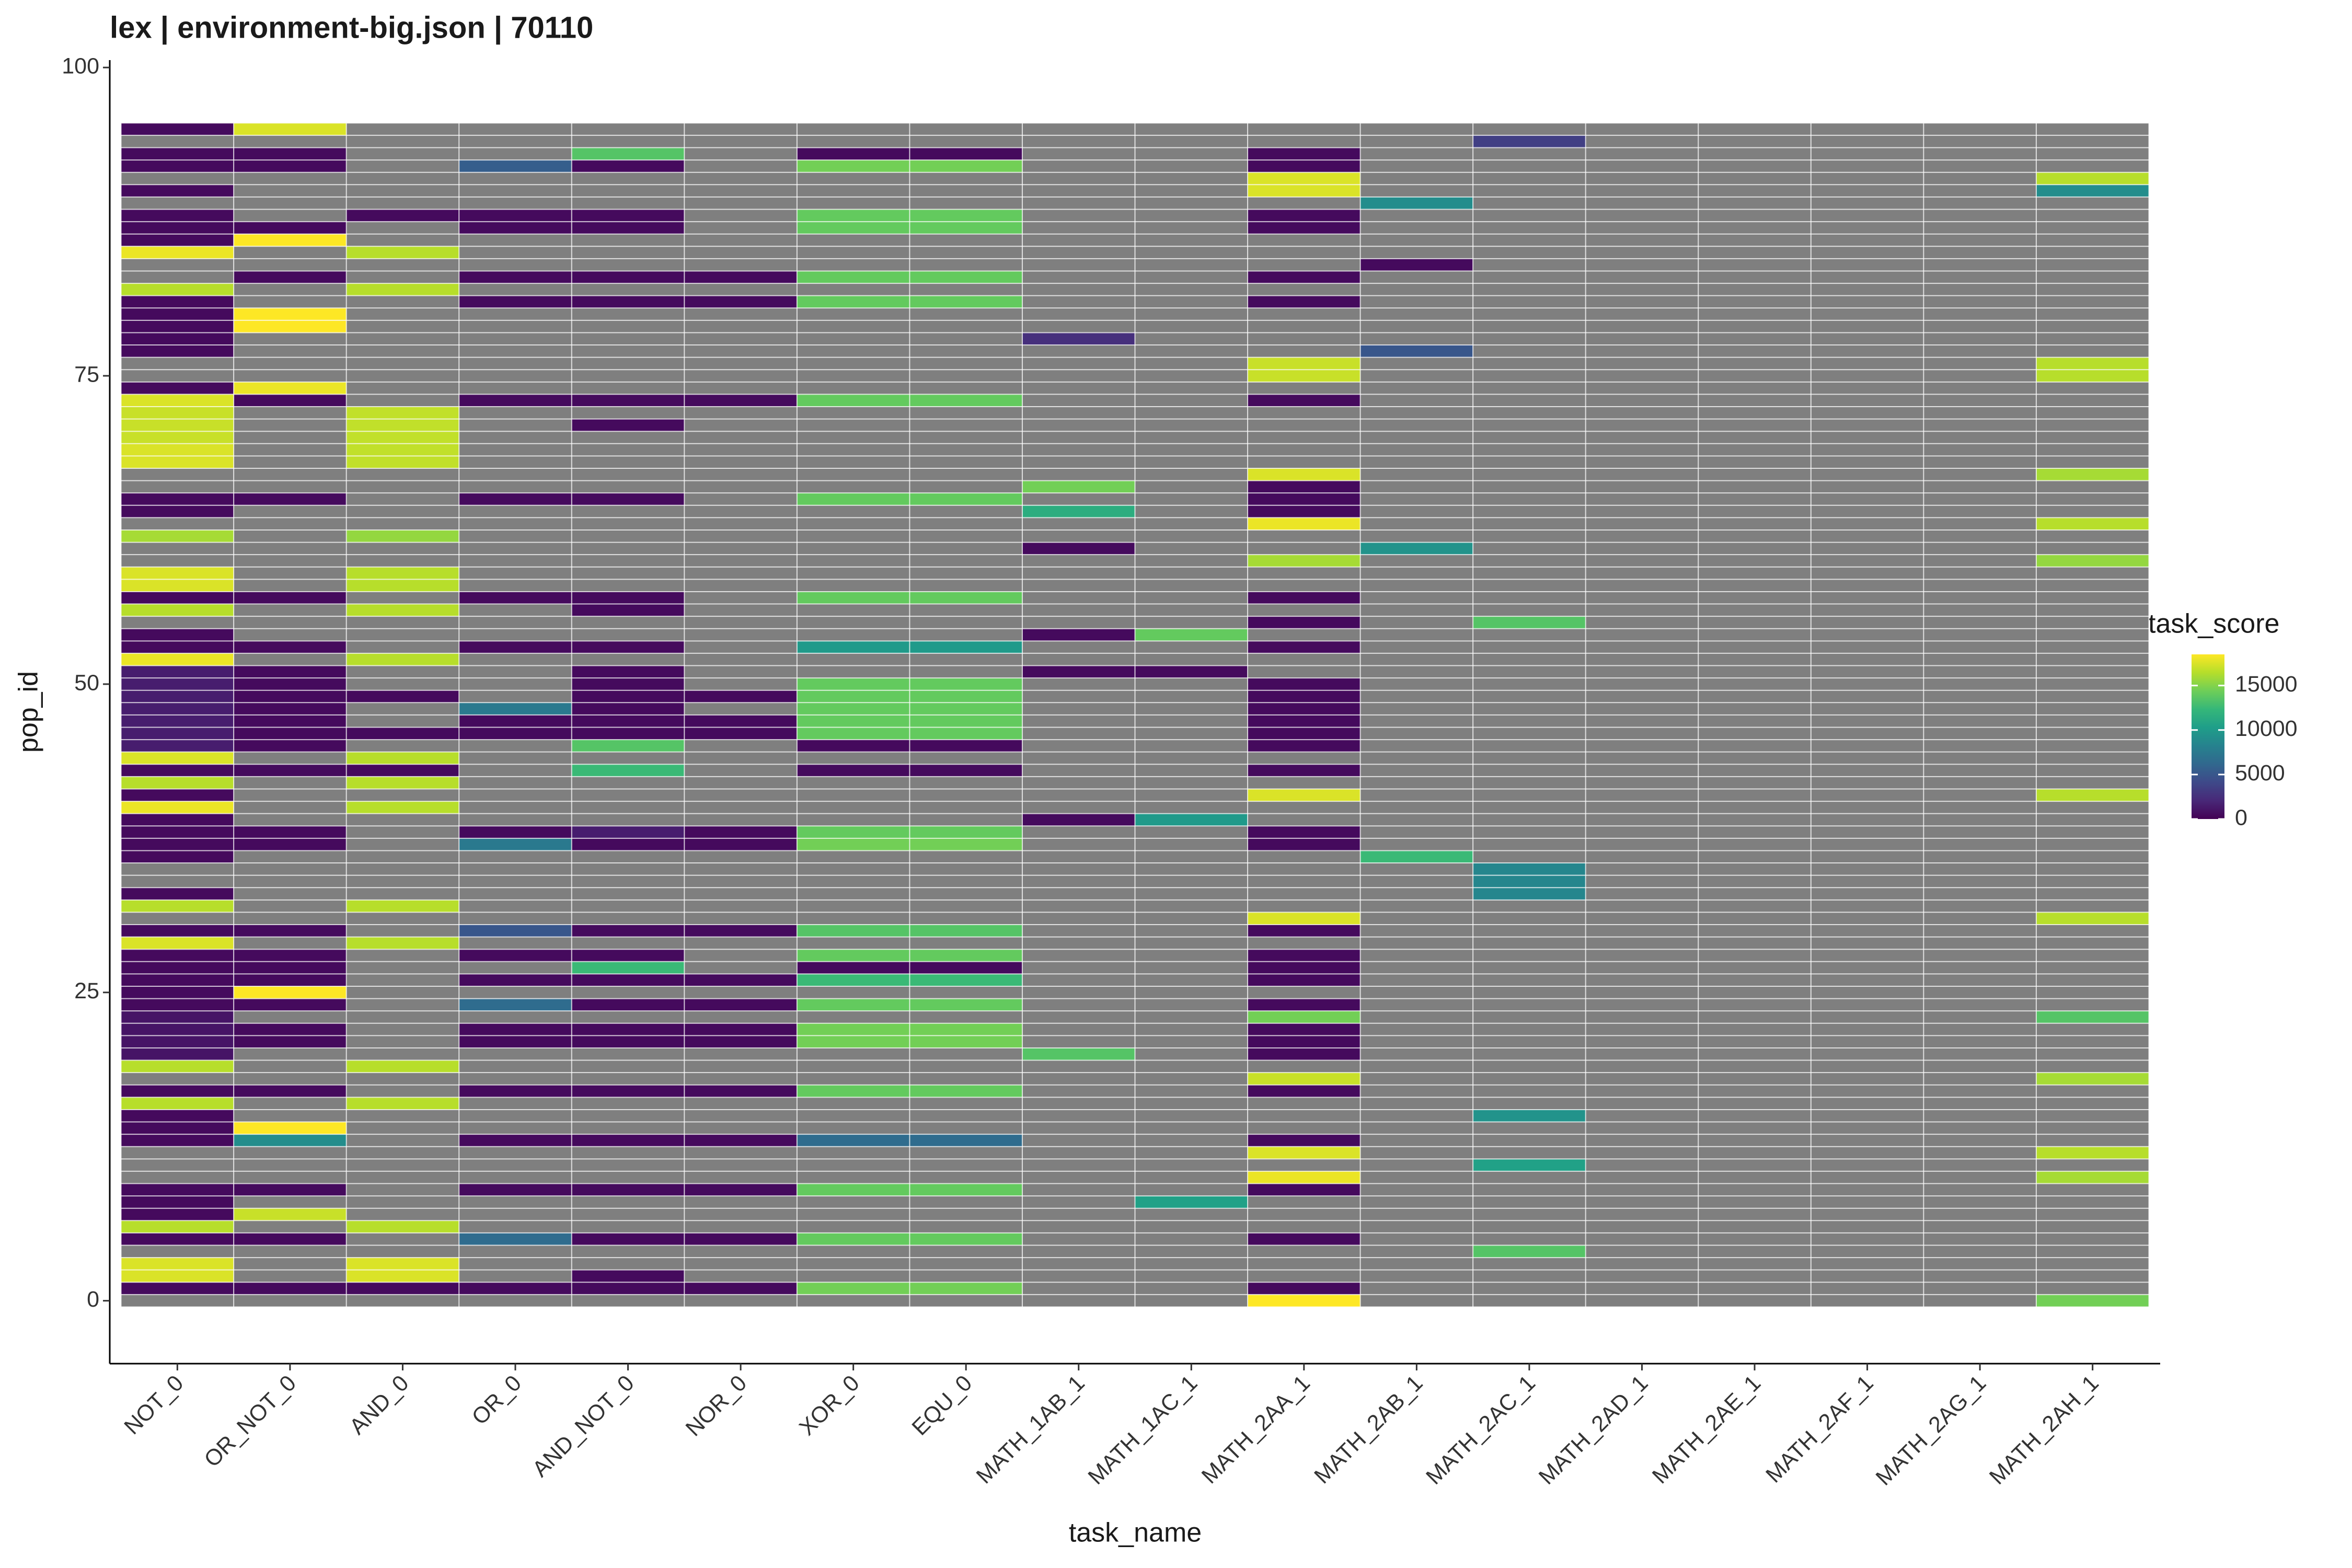 The height and width of the screenshot is (1568, 2352). Describe the element at coordinates (716, 1405) in the screenshot. I see `x-tick-label: NOR_0` at that location.